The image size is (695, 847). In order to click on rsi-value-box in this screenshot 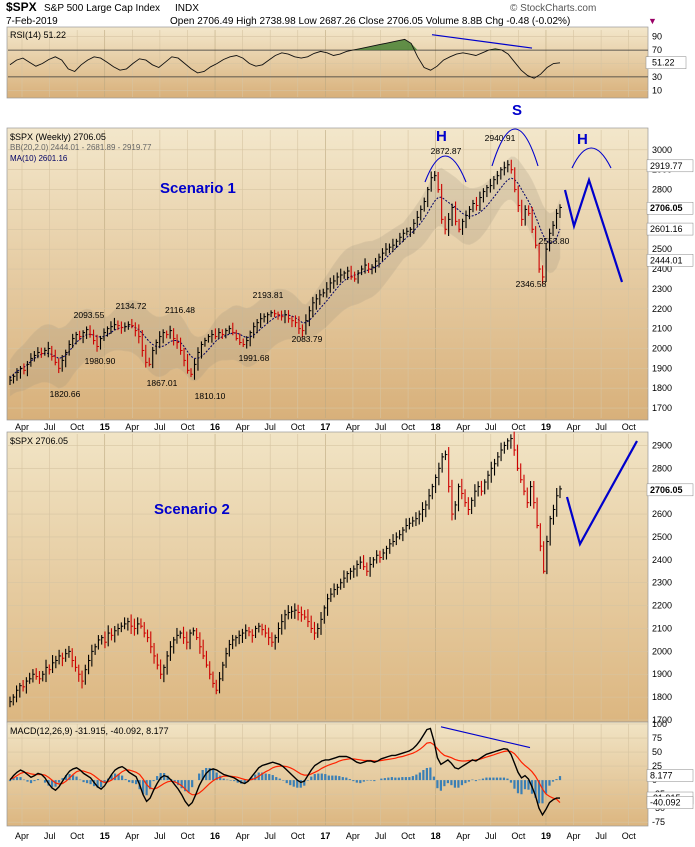, I will do `click(666, 62)`.